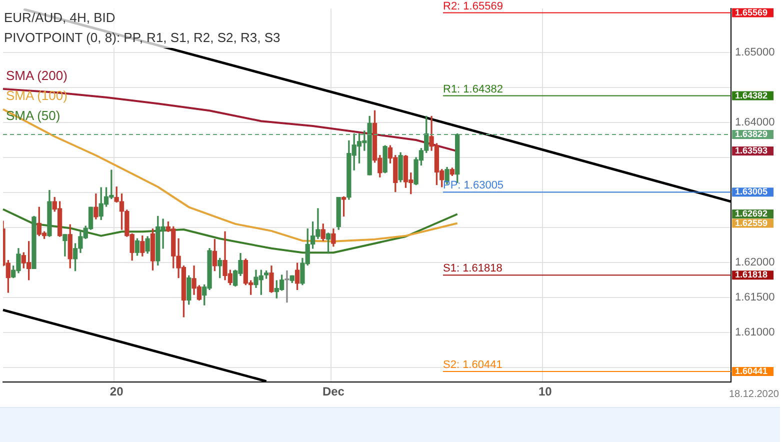 The width and height of the screenshot is (781, 442). What do you see at coordinates (755, 297) in the screenshot?
I see `y-tick-label: 1.61500` at bounding box center [755, 297].